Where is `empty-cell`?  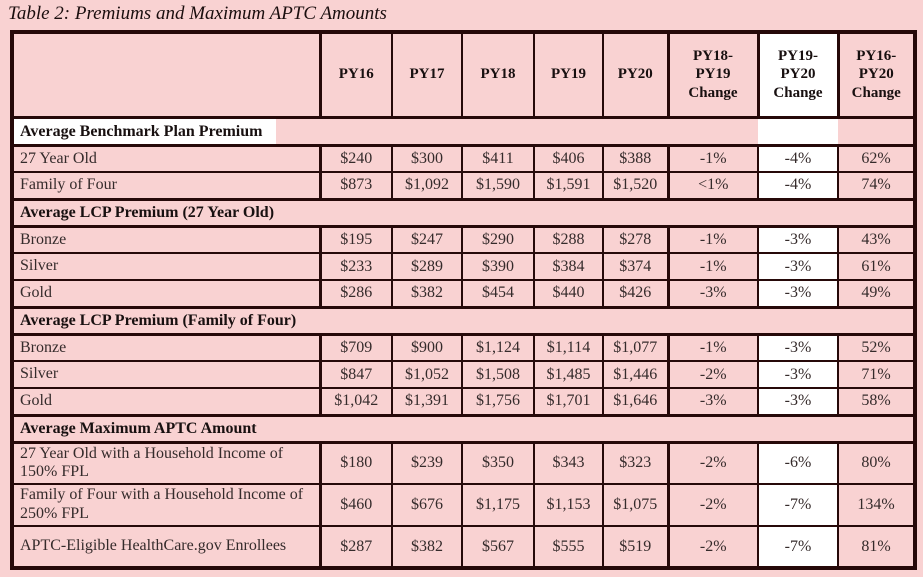
empty-cell is located at coordinates (876, 131).